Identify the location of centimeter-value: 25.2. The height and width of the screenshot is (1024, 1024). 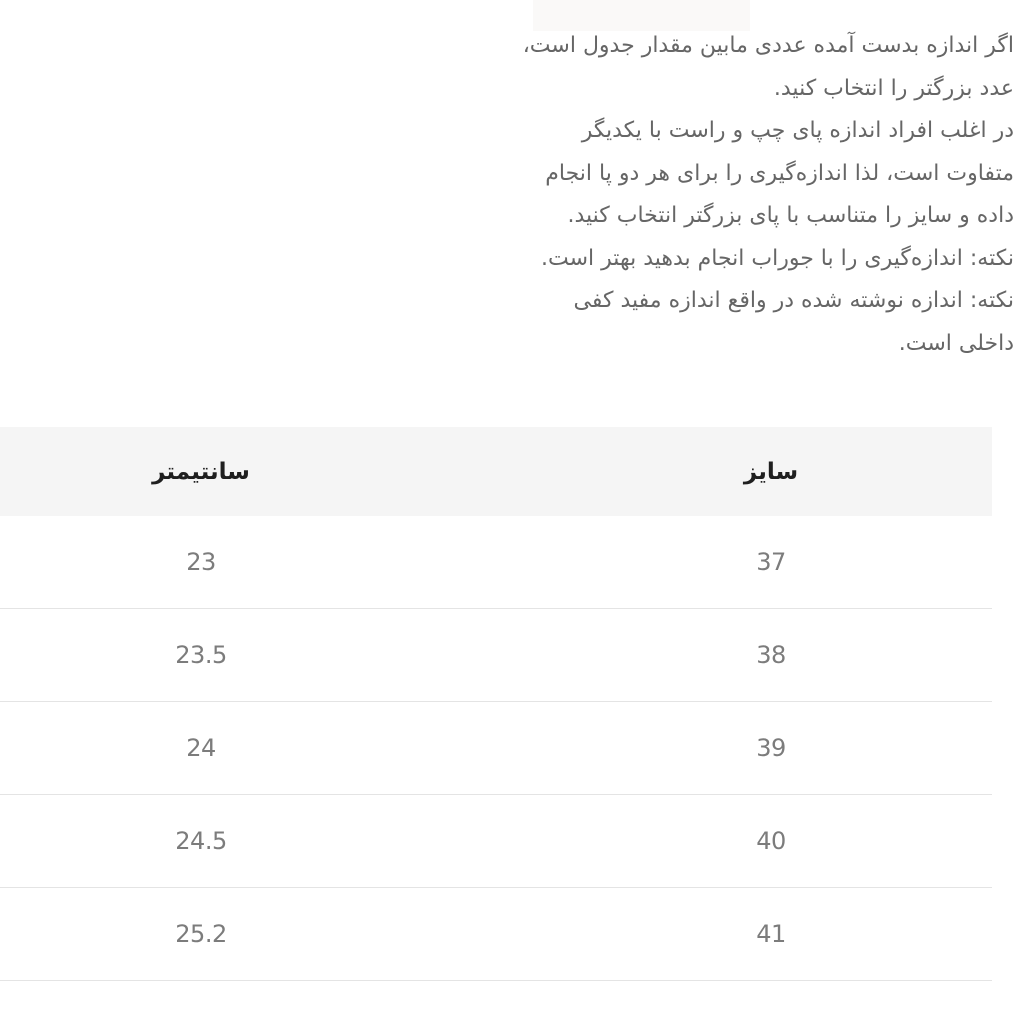
(201, 934).